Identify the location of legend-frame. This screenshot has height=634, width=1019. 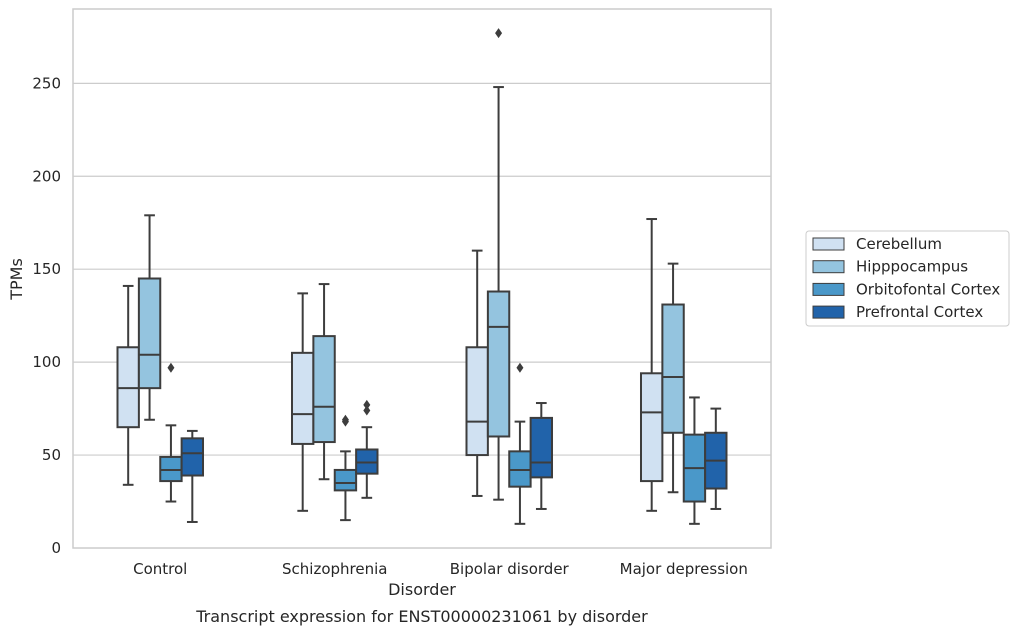
(907, 278).